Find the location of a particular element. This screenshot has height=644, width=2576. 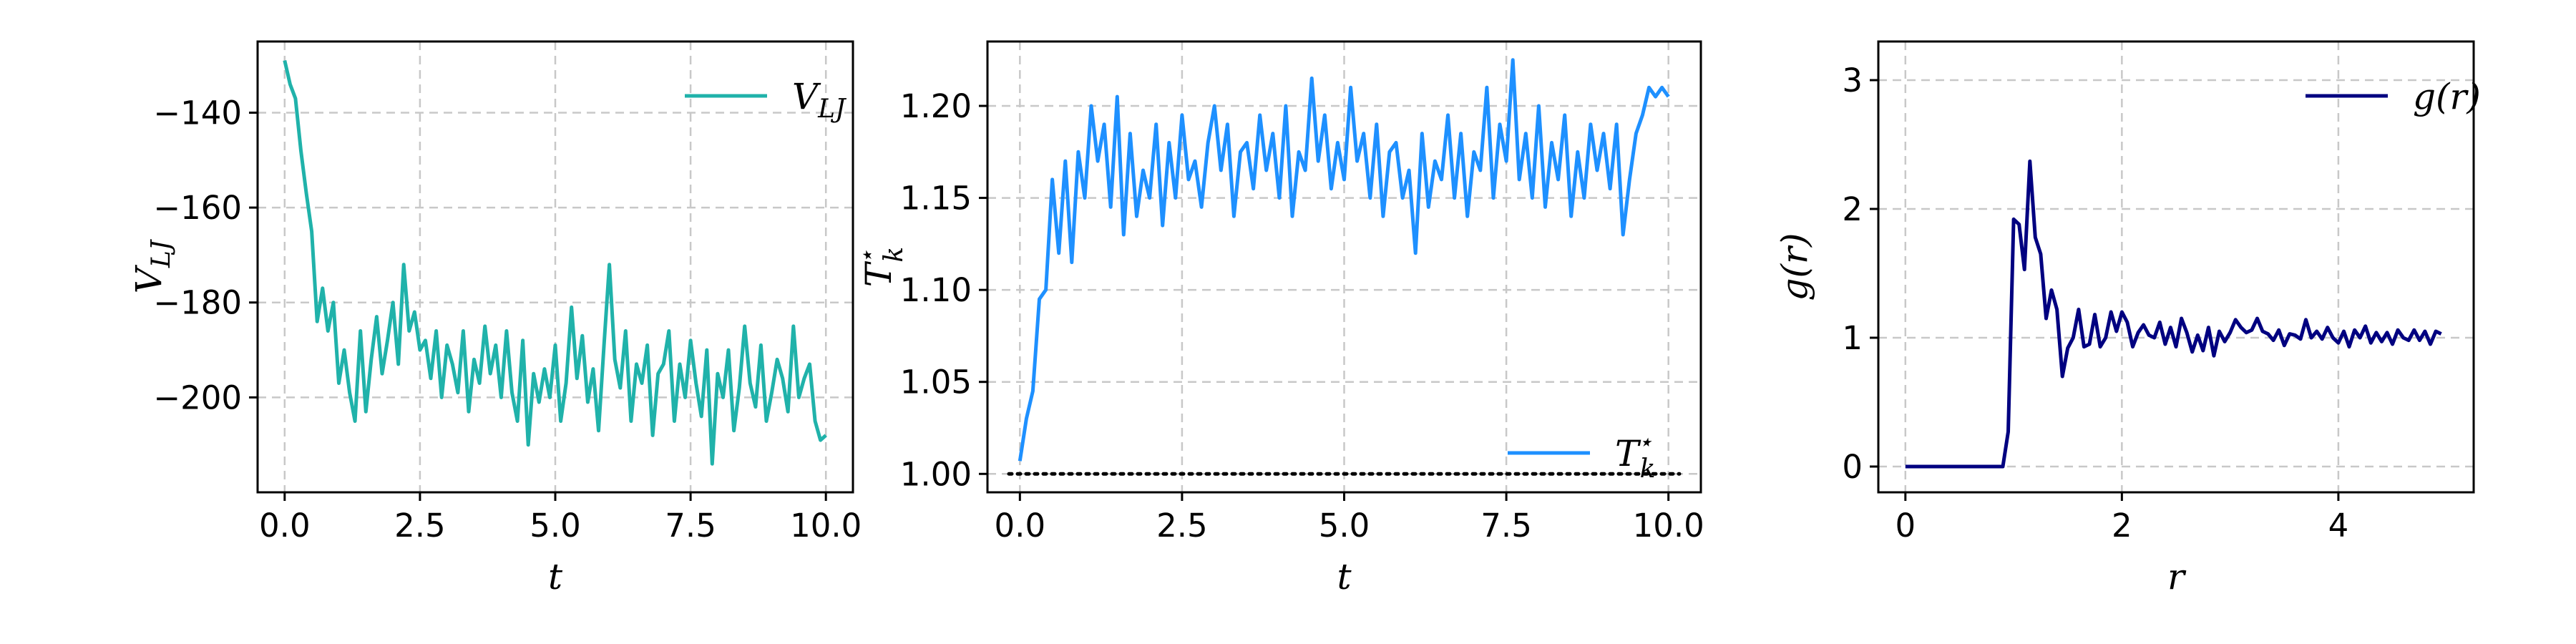

y-axis-label: g(r) is located at coordinates (1794, 267).